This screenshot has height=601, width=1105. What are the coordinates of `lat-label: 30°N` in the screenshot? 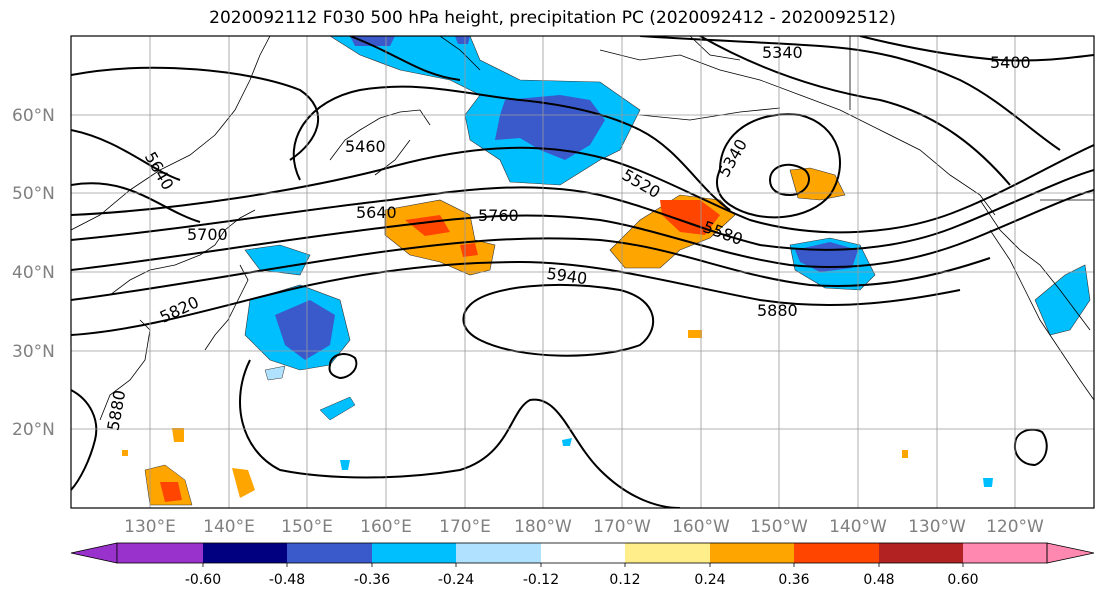 It's located at (33, 352).